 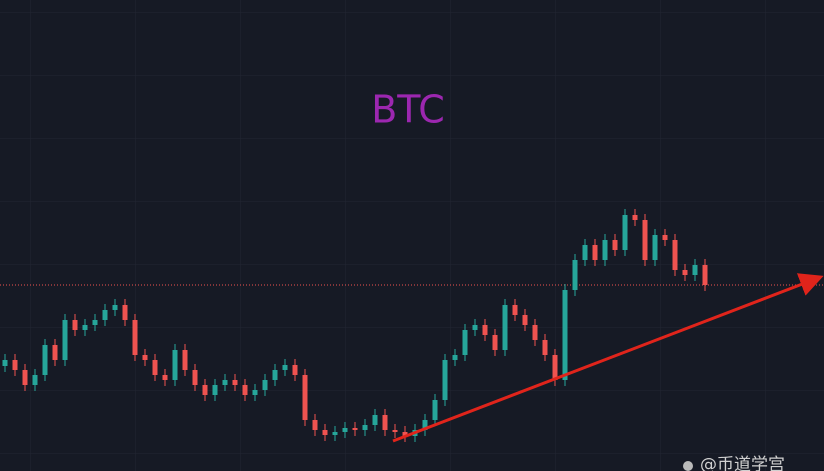 What do you see at coordinates (408, 110) in the screenshot?
I see `chart-title: BTC` at bounding box center [408, 110].